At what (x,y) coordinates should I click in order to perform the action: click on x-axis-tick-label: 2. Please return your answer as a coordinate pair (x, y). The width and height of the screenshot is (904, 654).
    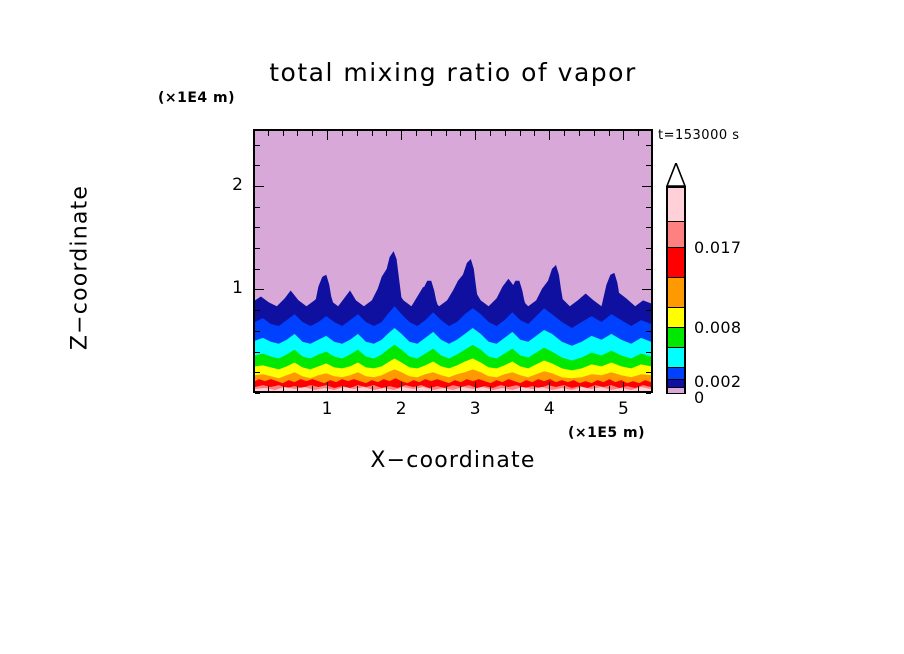
    Looking at the image, I should click on (401, 409).